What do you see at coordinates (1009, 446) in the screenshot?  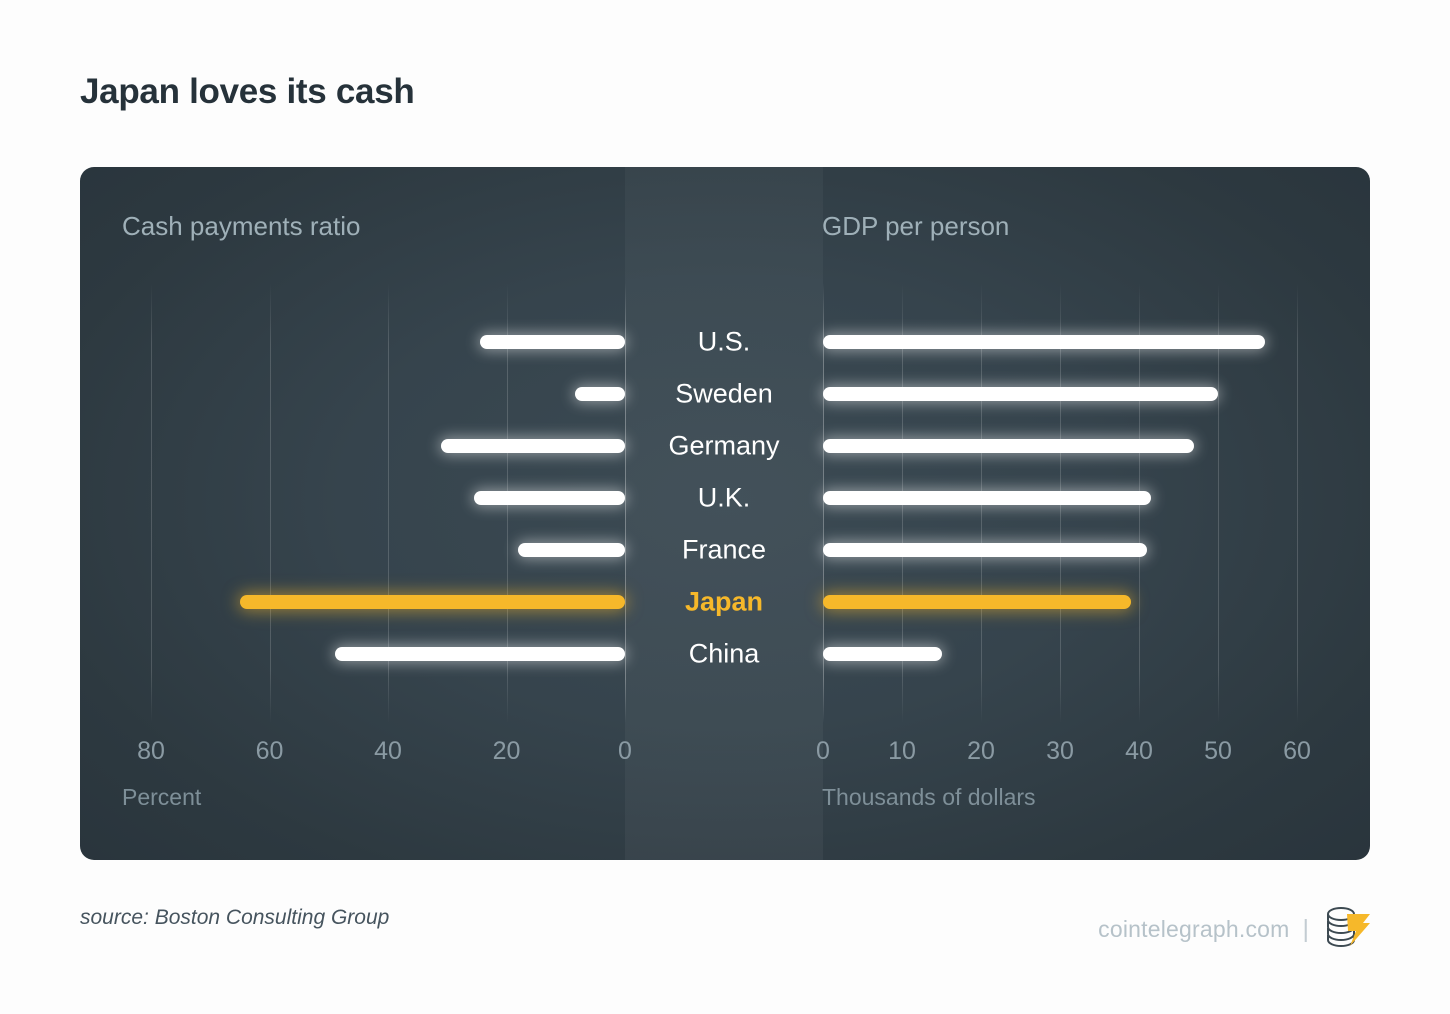 I see `bar-gdp-germany` at bounding box center [1009, 446].